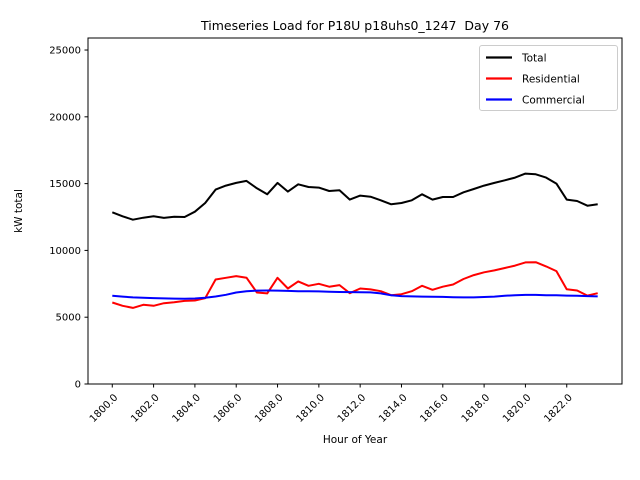 This screenshot has width=640, height=480. What do you see at coordinates (65, 218) in the screenshot?
I see `y-tick-labels: 0 5000 10000 15000 20000 25000` at bounding box center [65, 218].